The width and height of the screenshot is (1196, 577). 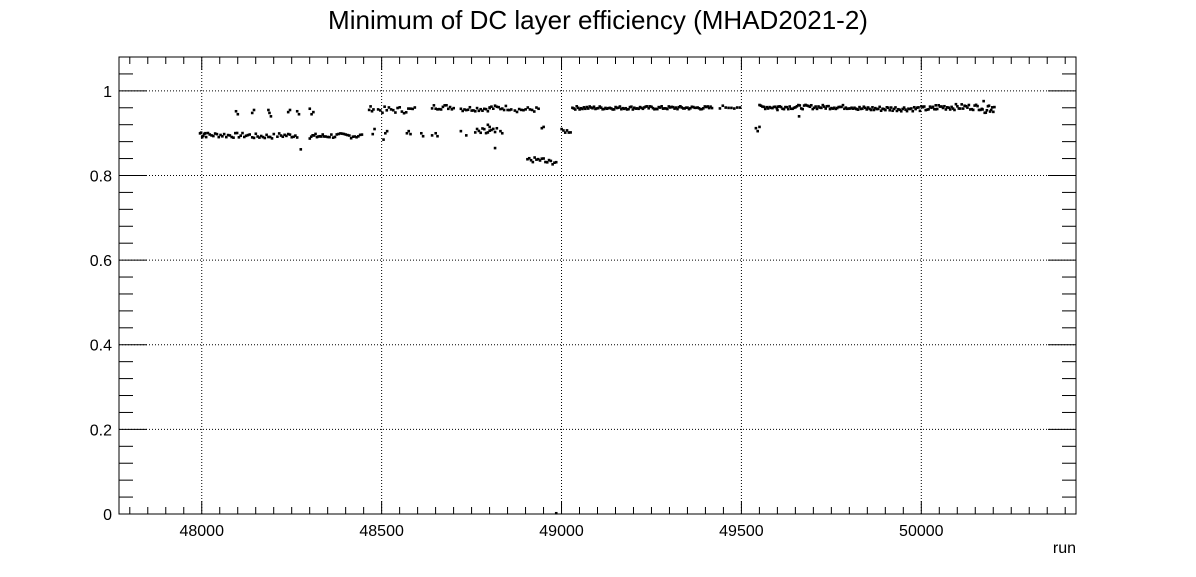 I want to click on x-tick-label: 49500, so click(x=741, y=531).